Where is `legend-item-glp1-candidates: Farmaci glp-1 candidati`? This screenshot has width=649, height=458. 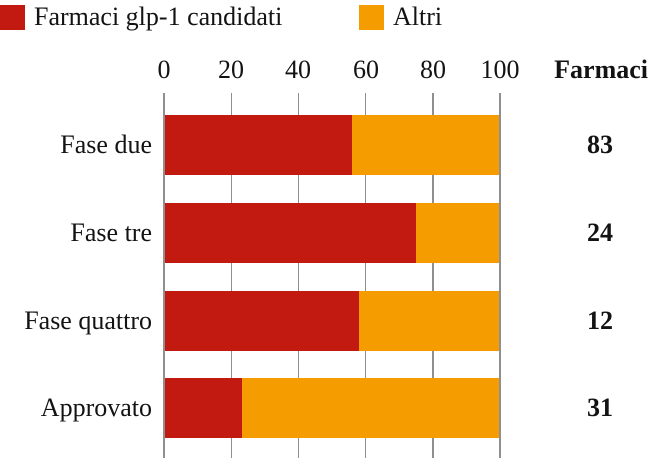
legend-item-glp1-candidates: Farmaci glp-1 candidati is located at coordinates (141, 17).